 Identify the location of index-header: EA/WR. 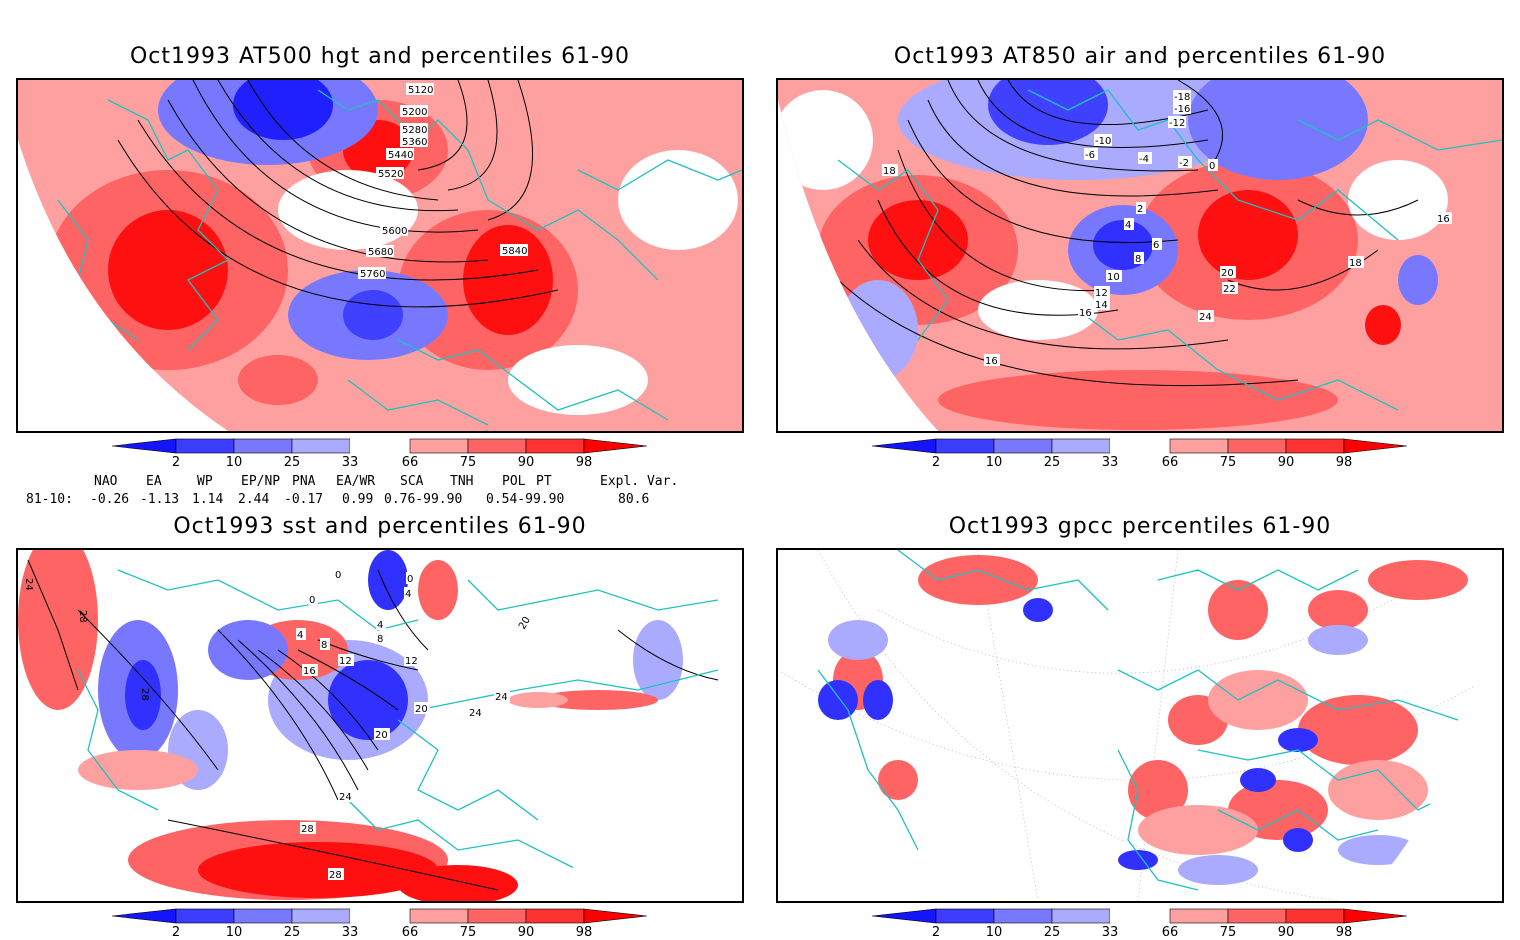
(356, 481).